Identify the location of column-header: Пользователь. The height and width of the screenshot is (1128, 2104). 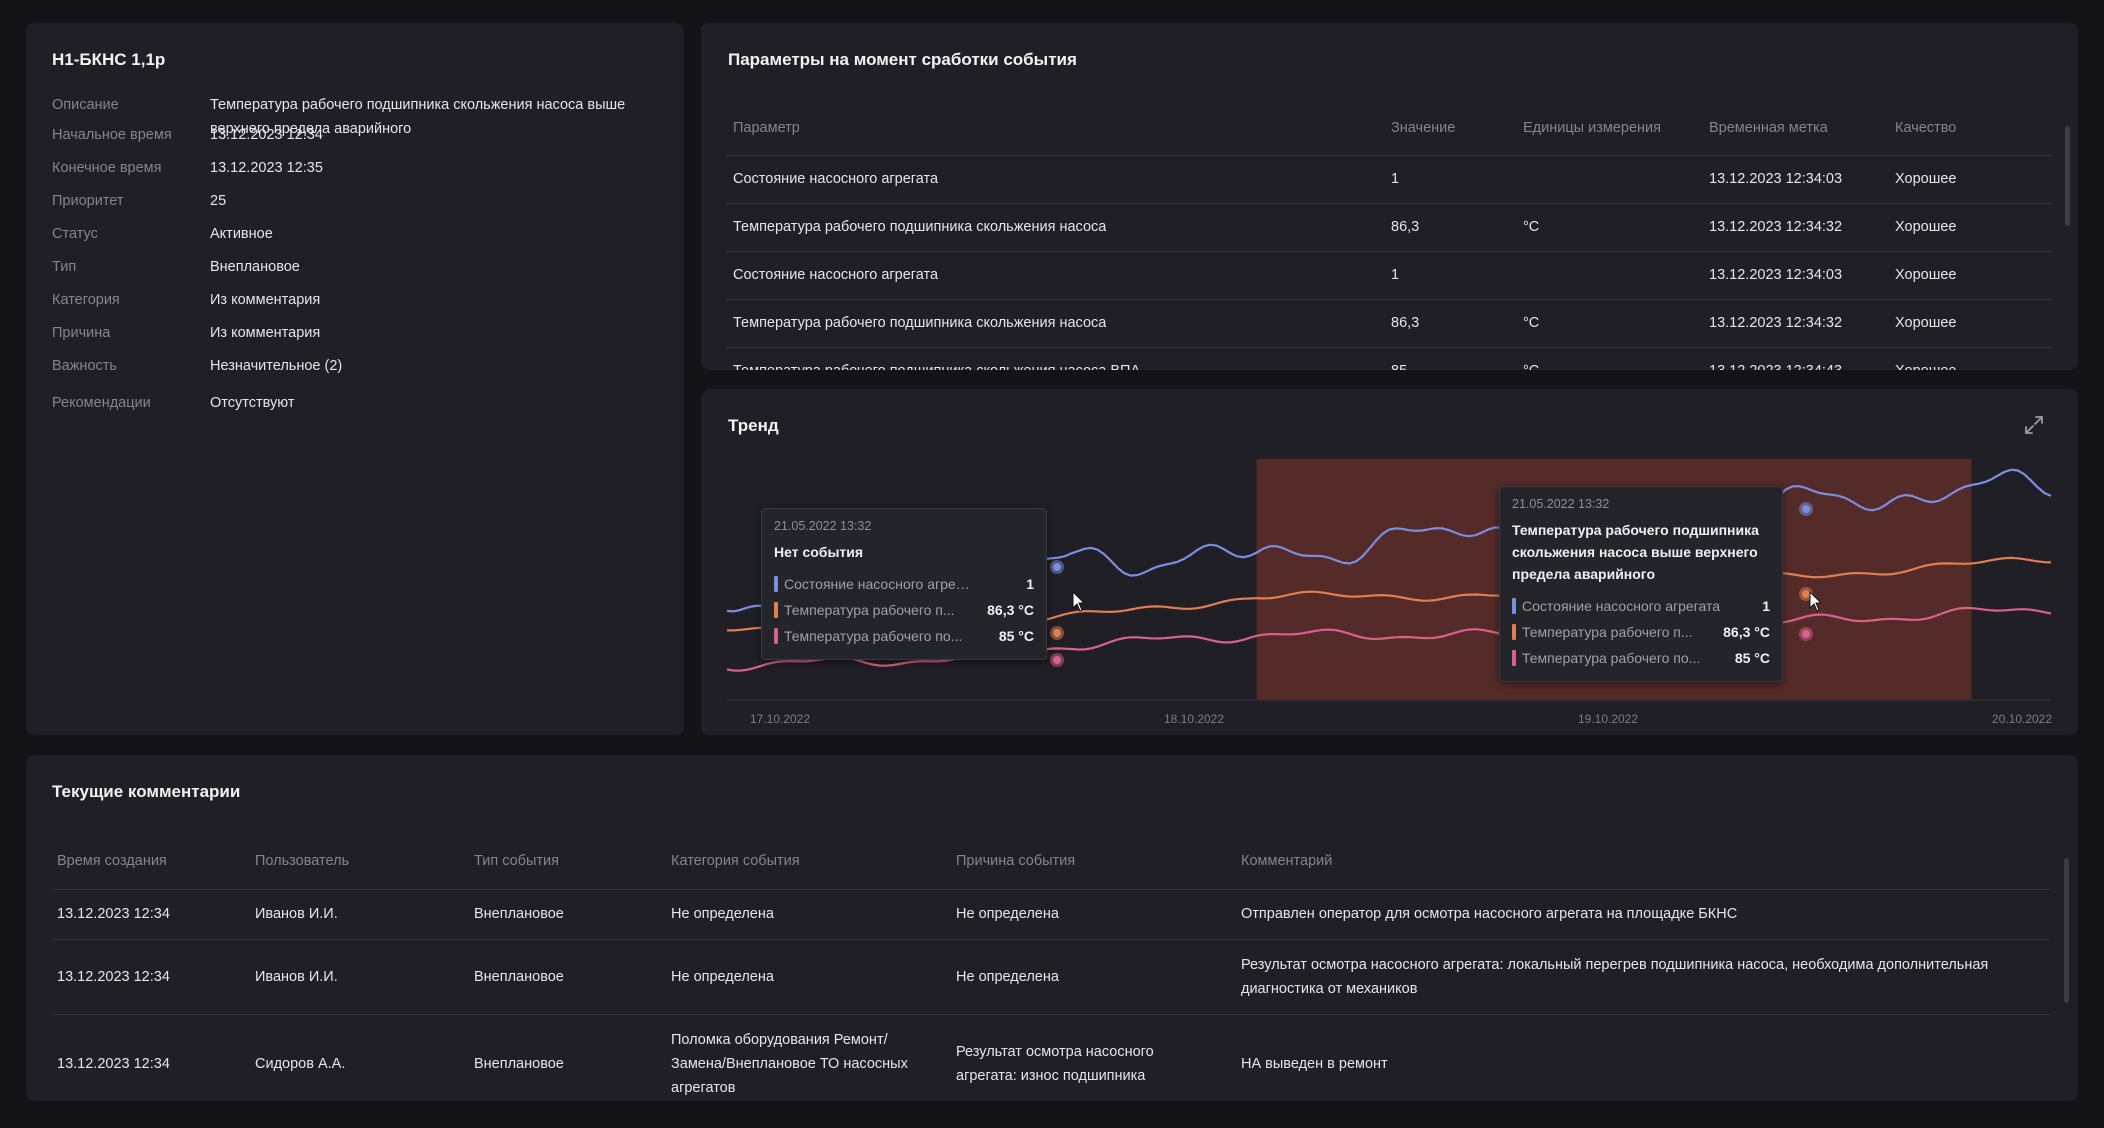
(359, 861).